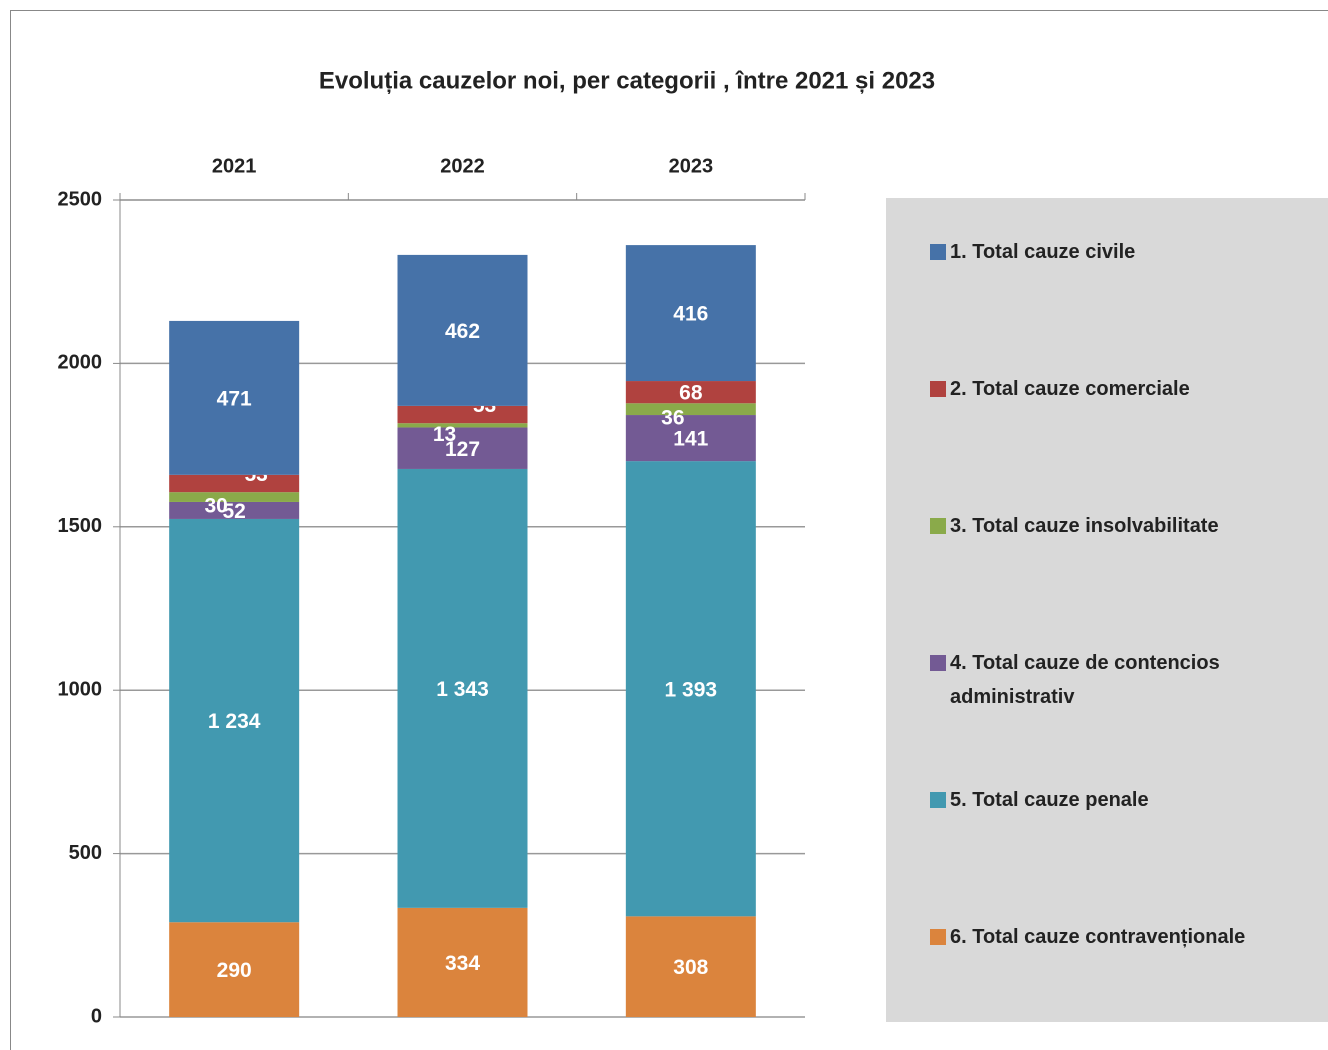  What do you see at coordinates (462, 166) in the screenshot?
I see `x-tick-label: 2022` at bounding box center [462, 166].